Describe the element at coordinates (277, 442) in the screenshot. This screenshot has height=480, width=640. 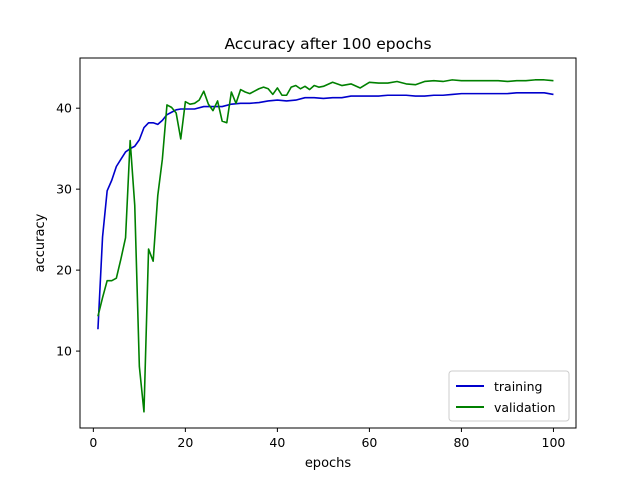
I see `x-tick-label: 40` at that location.